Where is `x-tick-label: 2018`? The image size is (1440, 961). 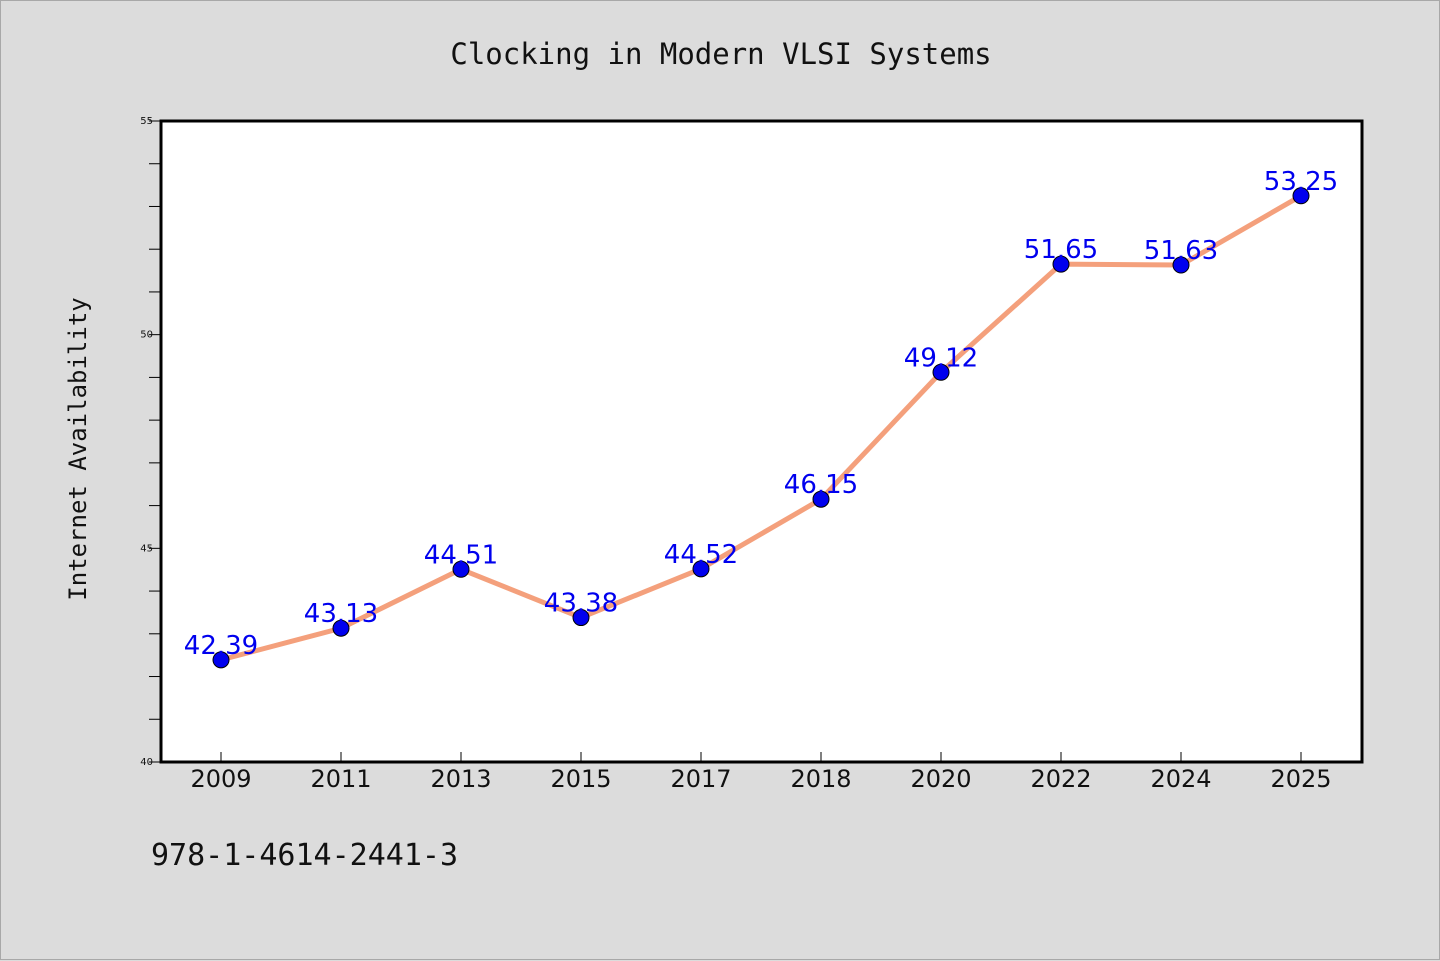 x-tick-label: 2018 is located at coordinates (820, 779).